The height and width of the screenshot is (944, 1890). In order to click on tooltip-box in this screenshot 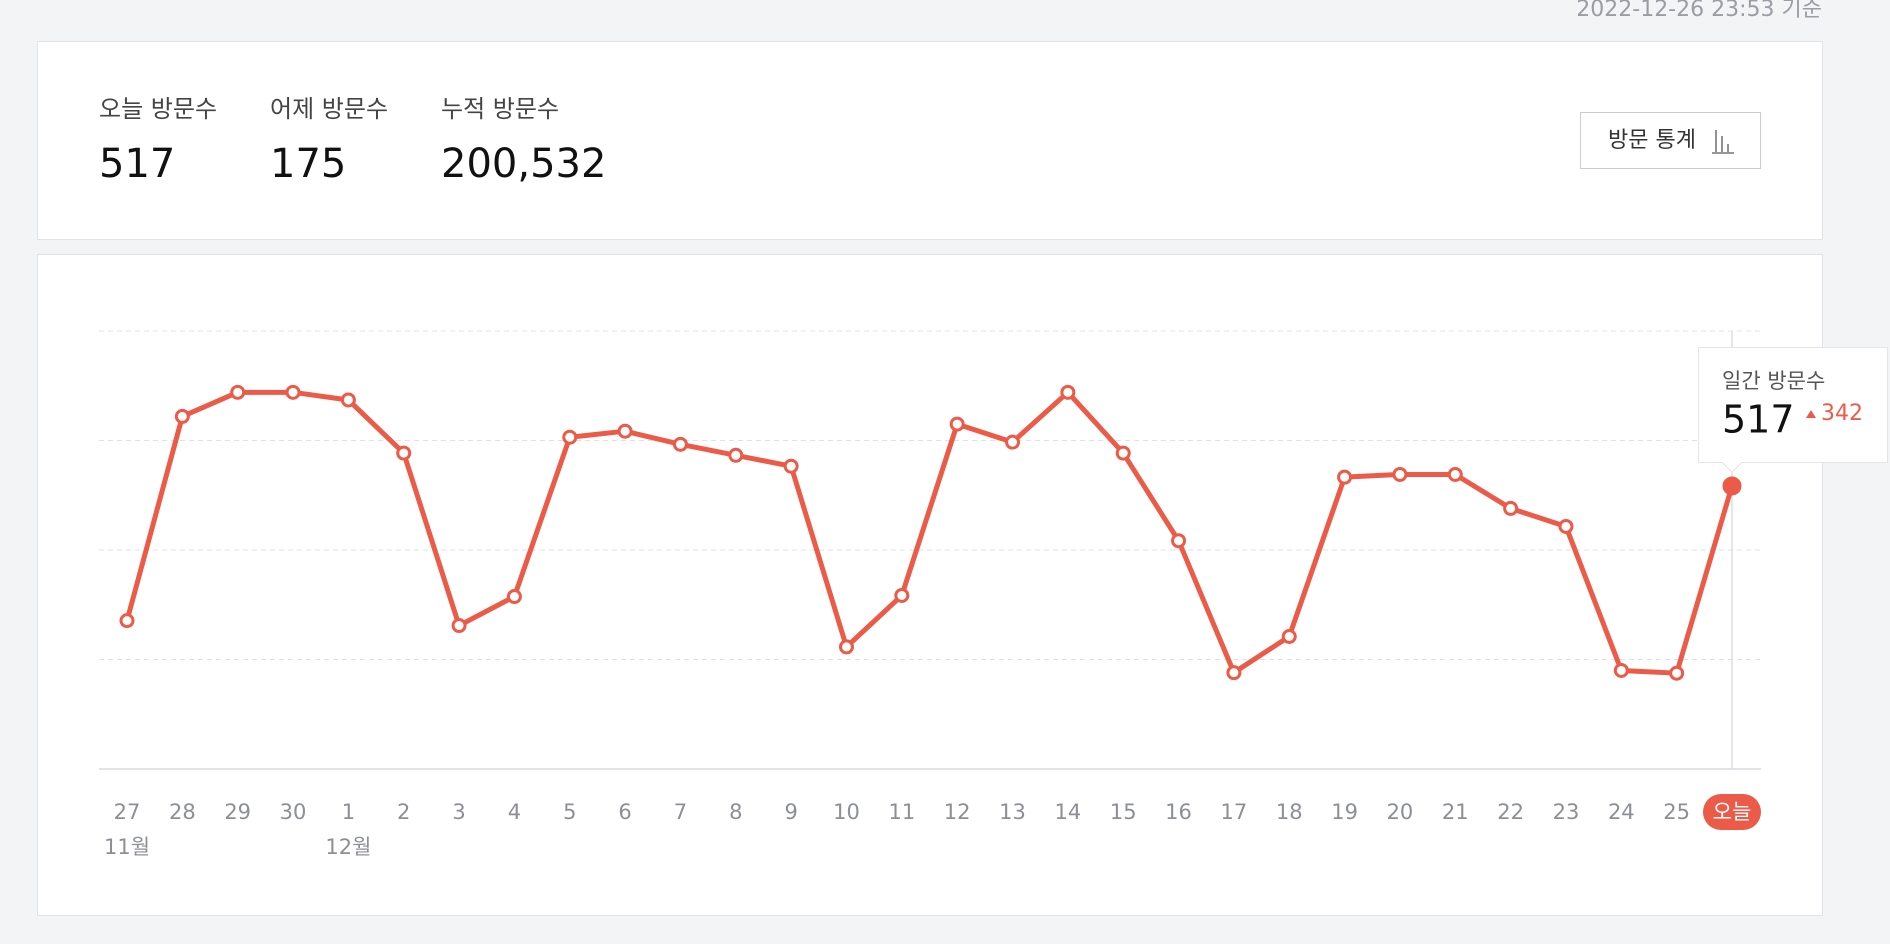, I will do `click(1793, 410)`.